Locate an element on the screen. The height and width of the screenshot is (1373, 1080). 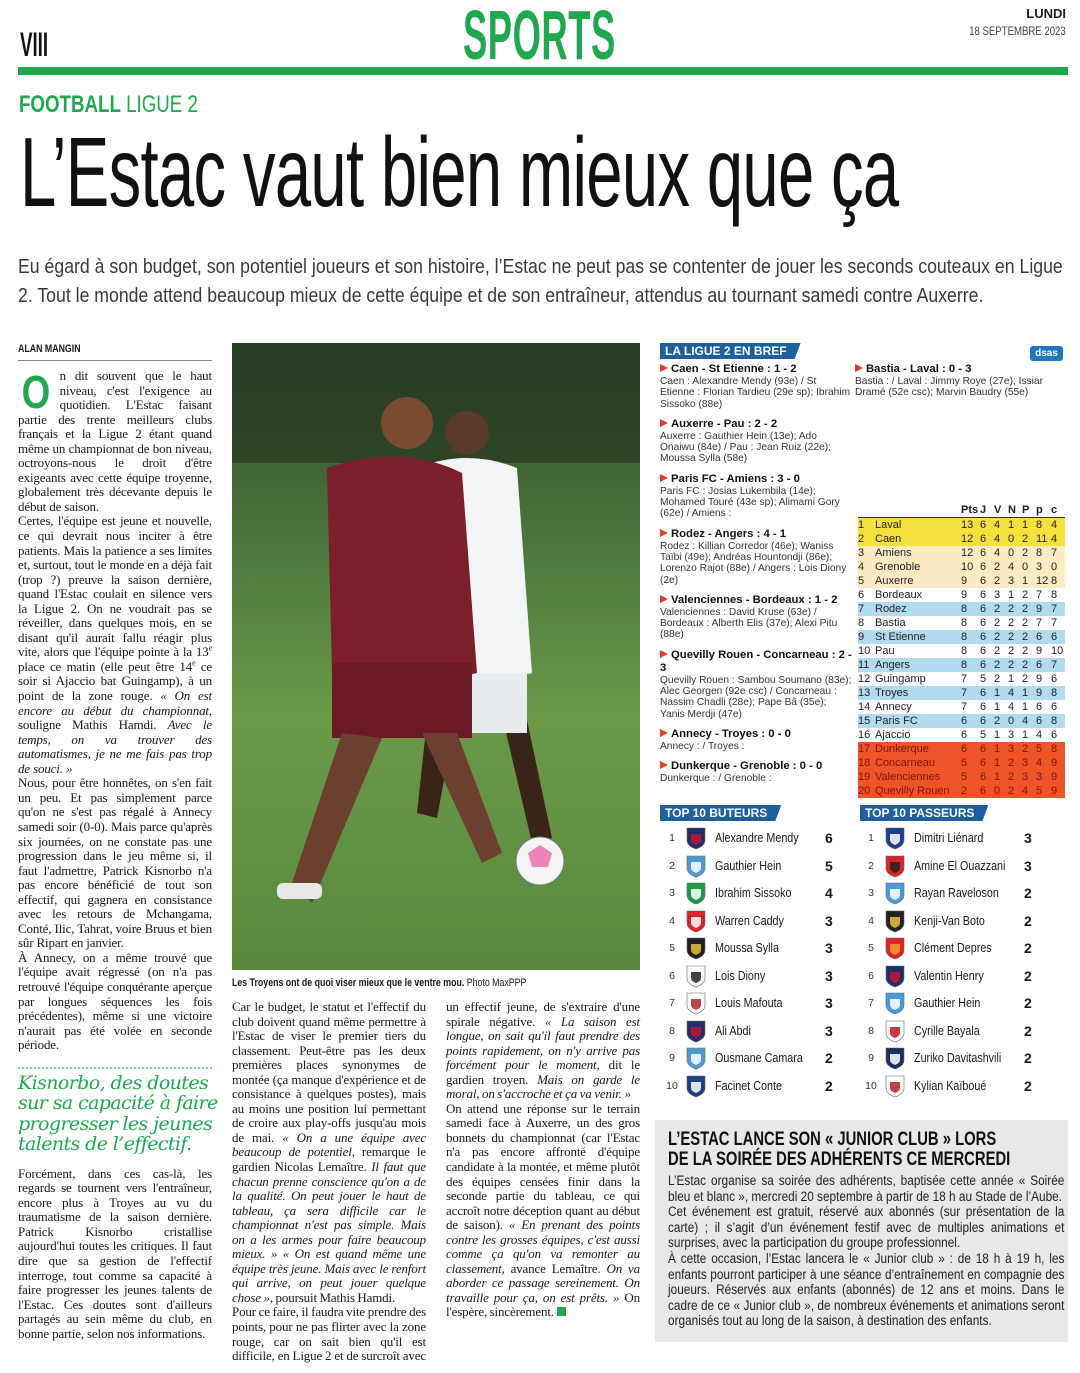
team-name: Auxerre is located at coordinates (894, 581).